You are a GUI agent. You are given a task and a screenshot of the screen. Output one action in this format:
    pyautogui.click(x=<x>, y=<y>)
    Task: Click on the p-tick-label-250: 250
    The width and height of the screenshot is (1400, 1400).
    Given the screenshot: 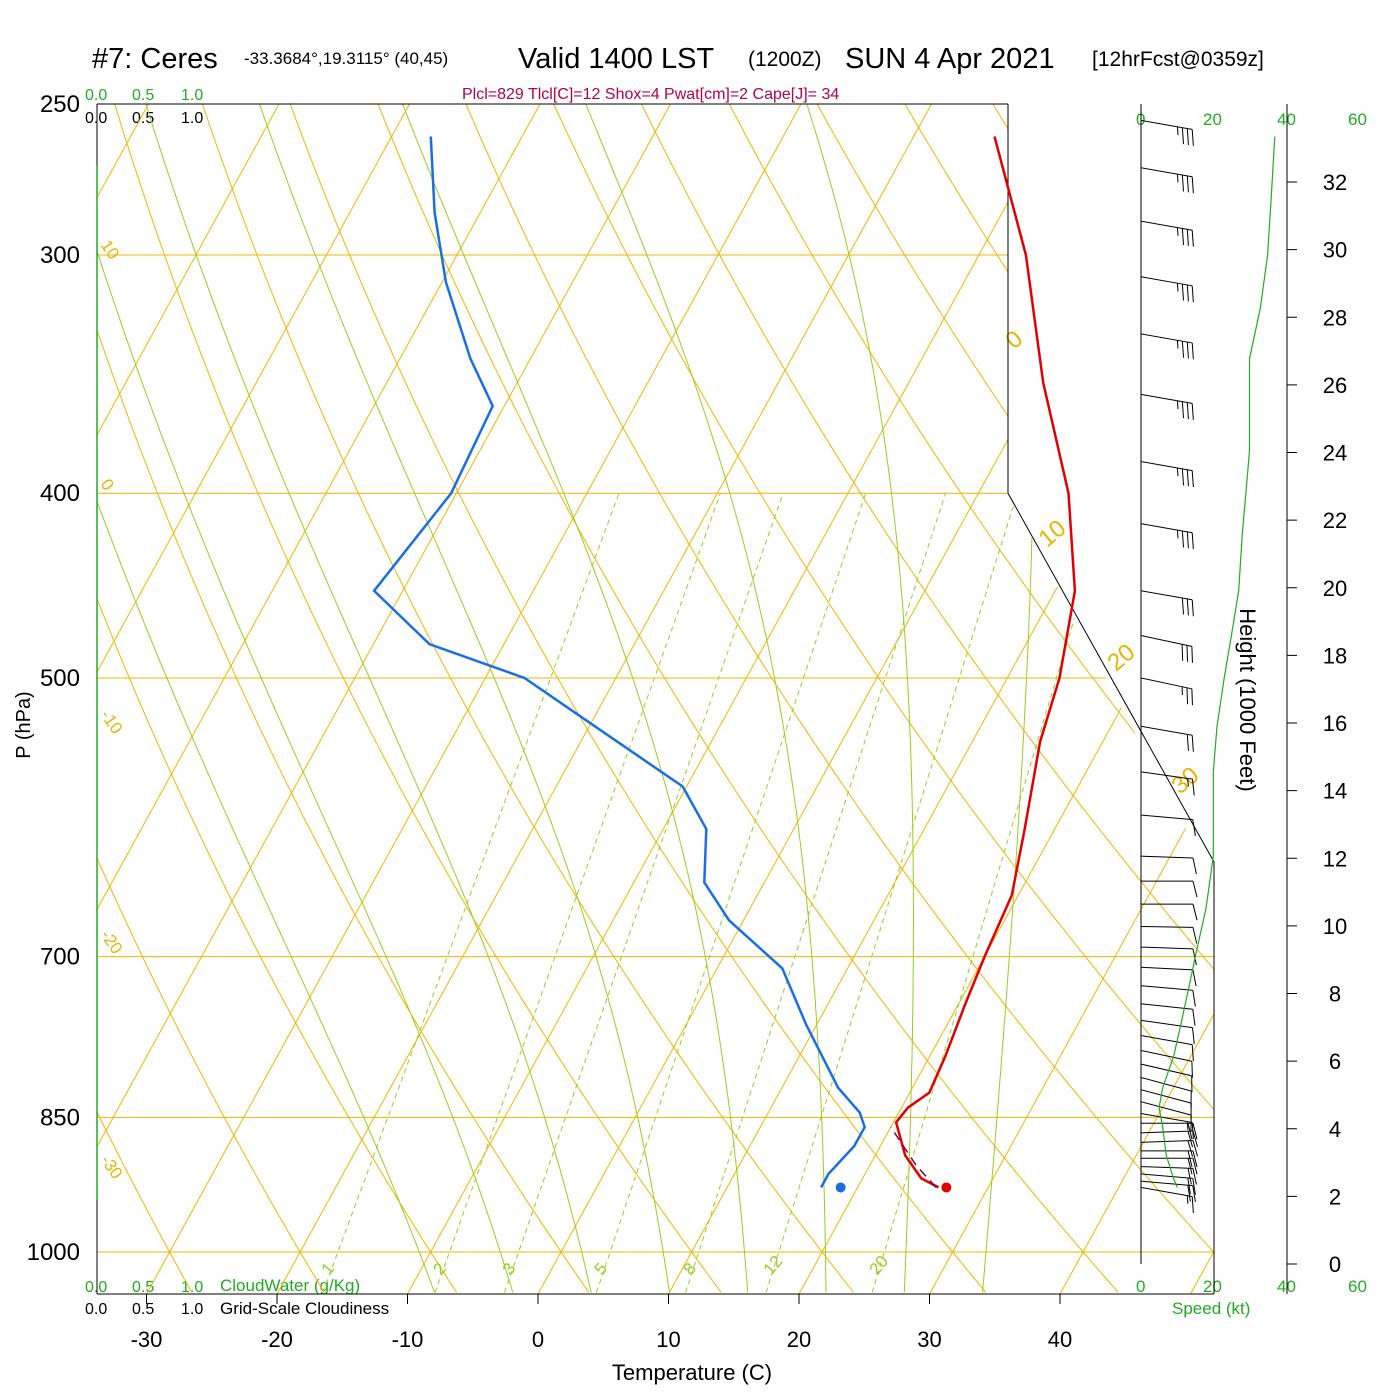 What is the action you would take?
    pyautogui.click(x=60, y=104)
    